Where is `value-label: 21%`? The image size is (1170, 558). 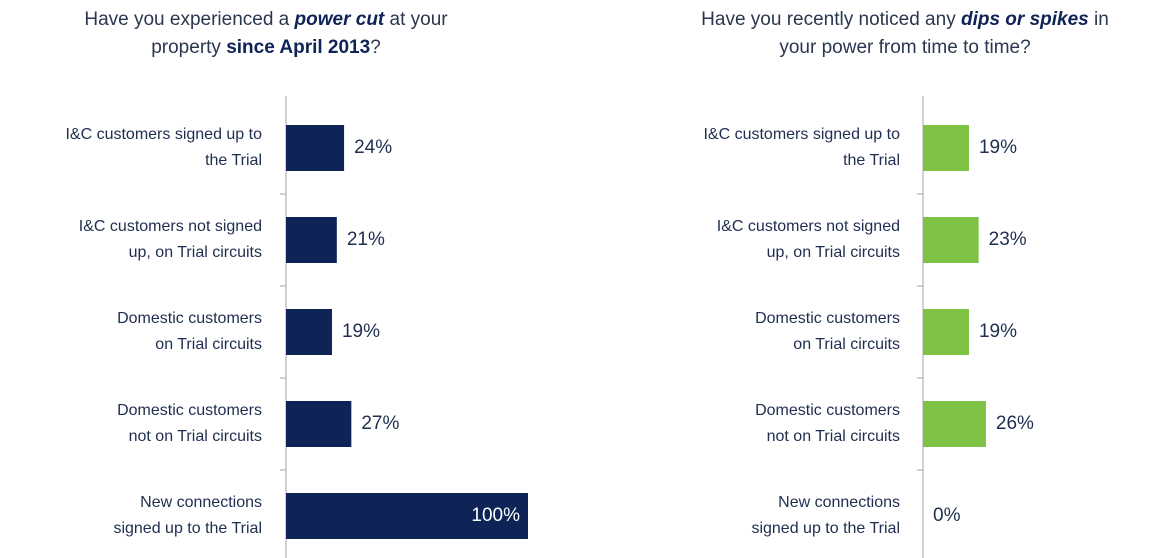 value-label: 21% is located at coordinates (366, 239).